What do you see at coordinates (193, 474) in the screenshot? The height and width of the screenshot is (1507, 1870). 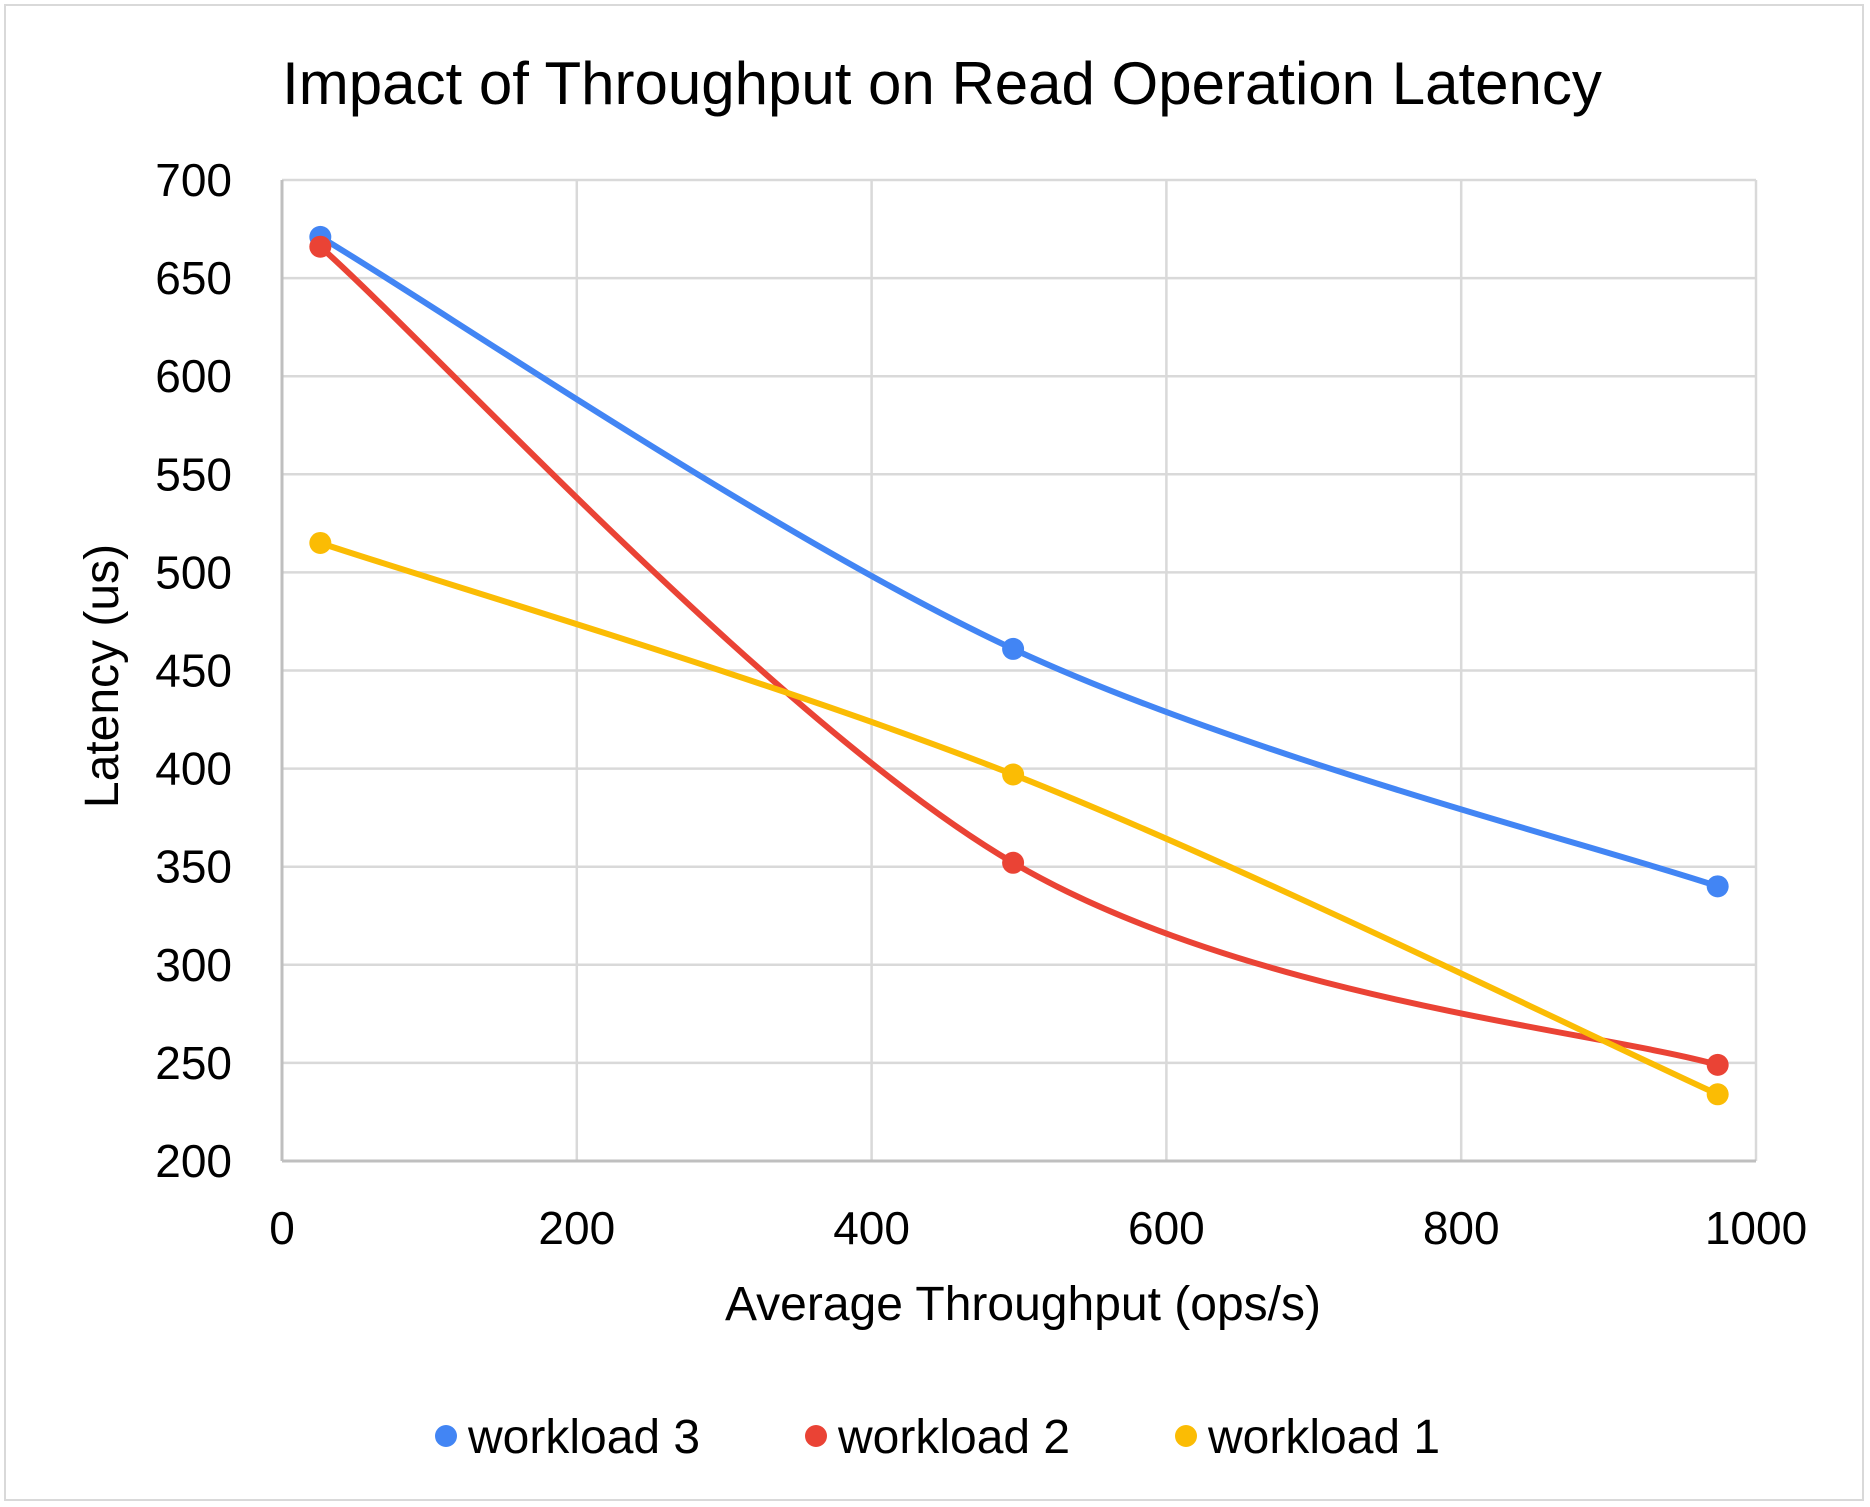 I see `y-tick-label: 550` at bounding box center [193, 474].